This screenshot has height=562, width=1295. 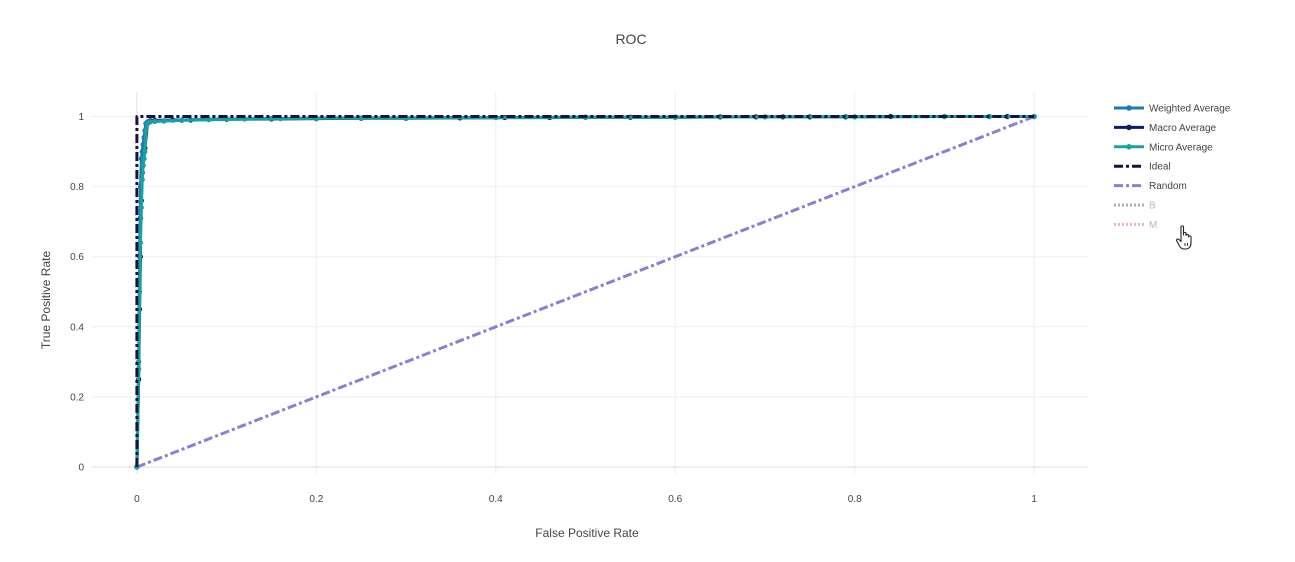 What do you see at coordinates (675, 499) in the screenshot?
I see `x-tick-label: 0.6` at bounding box center [675, 499].